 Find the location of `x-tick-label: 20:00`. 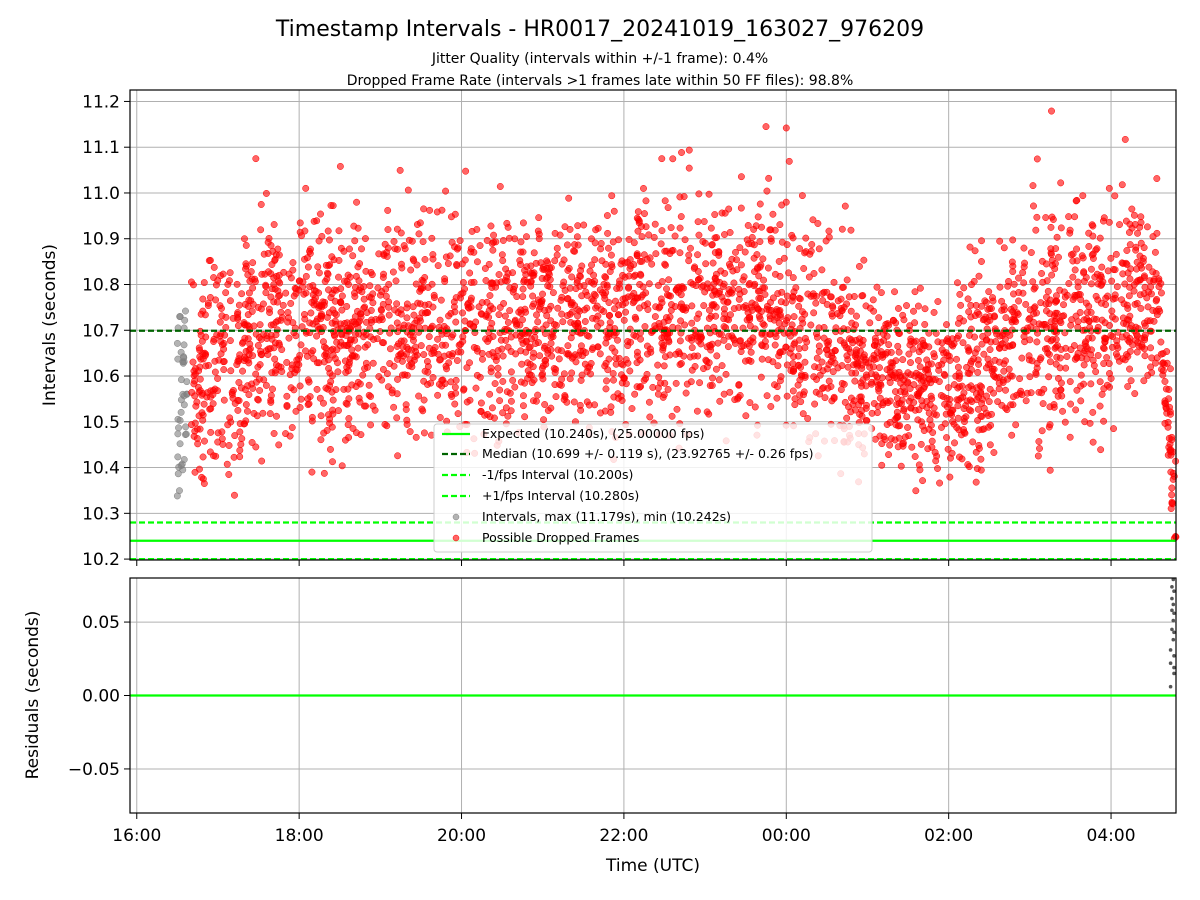

x-tick-label: 20:00 is located at coordinates (461, 836).